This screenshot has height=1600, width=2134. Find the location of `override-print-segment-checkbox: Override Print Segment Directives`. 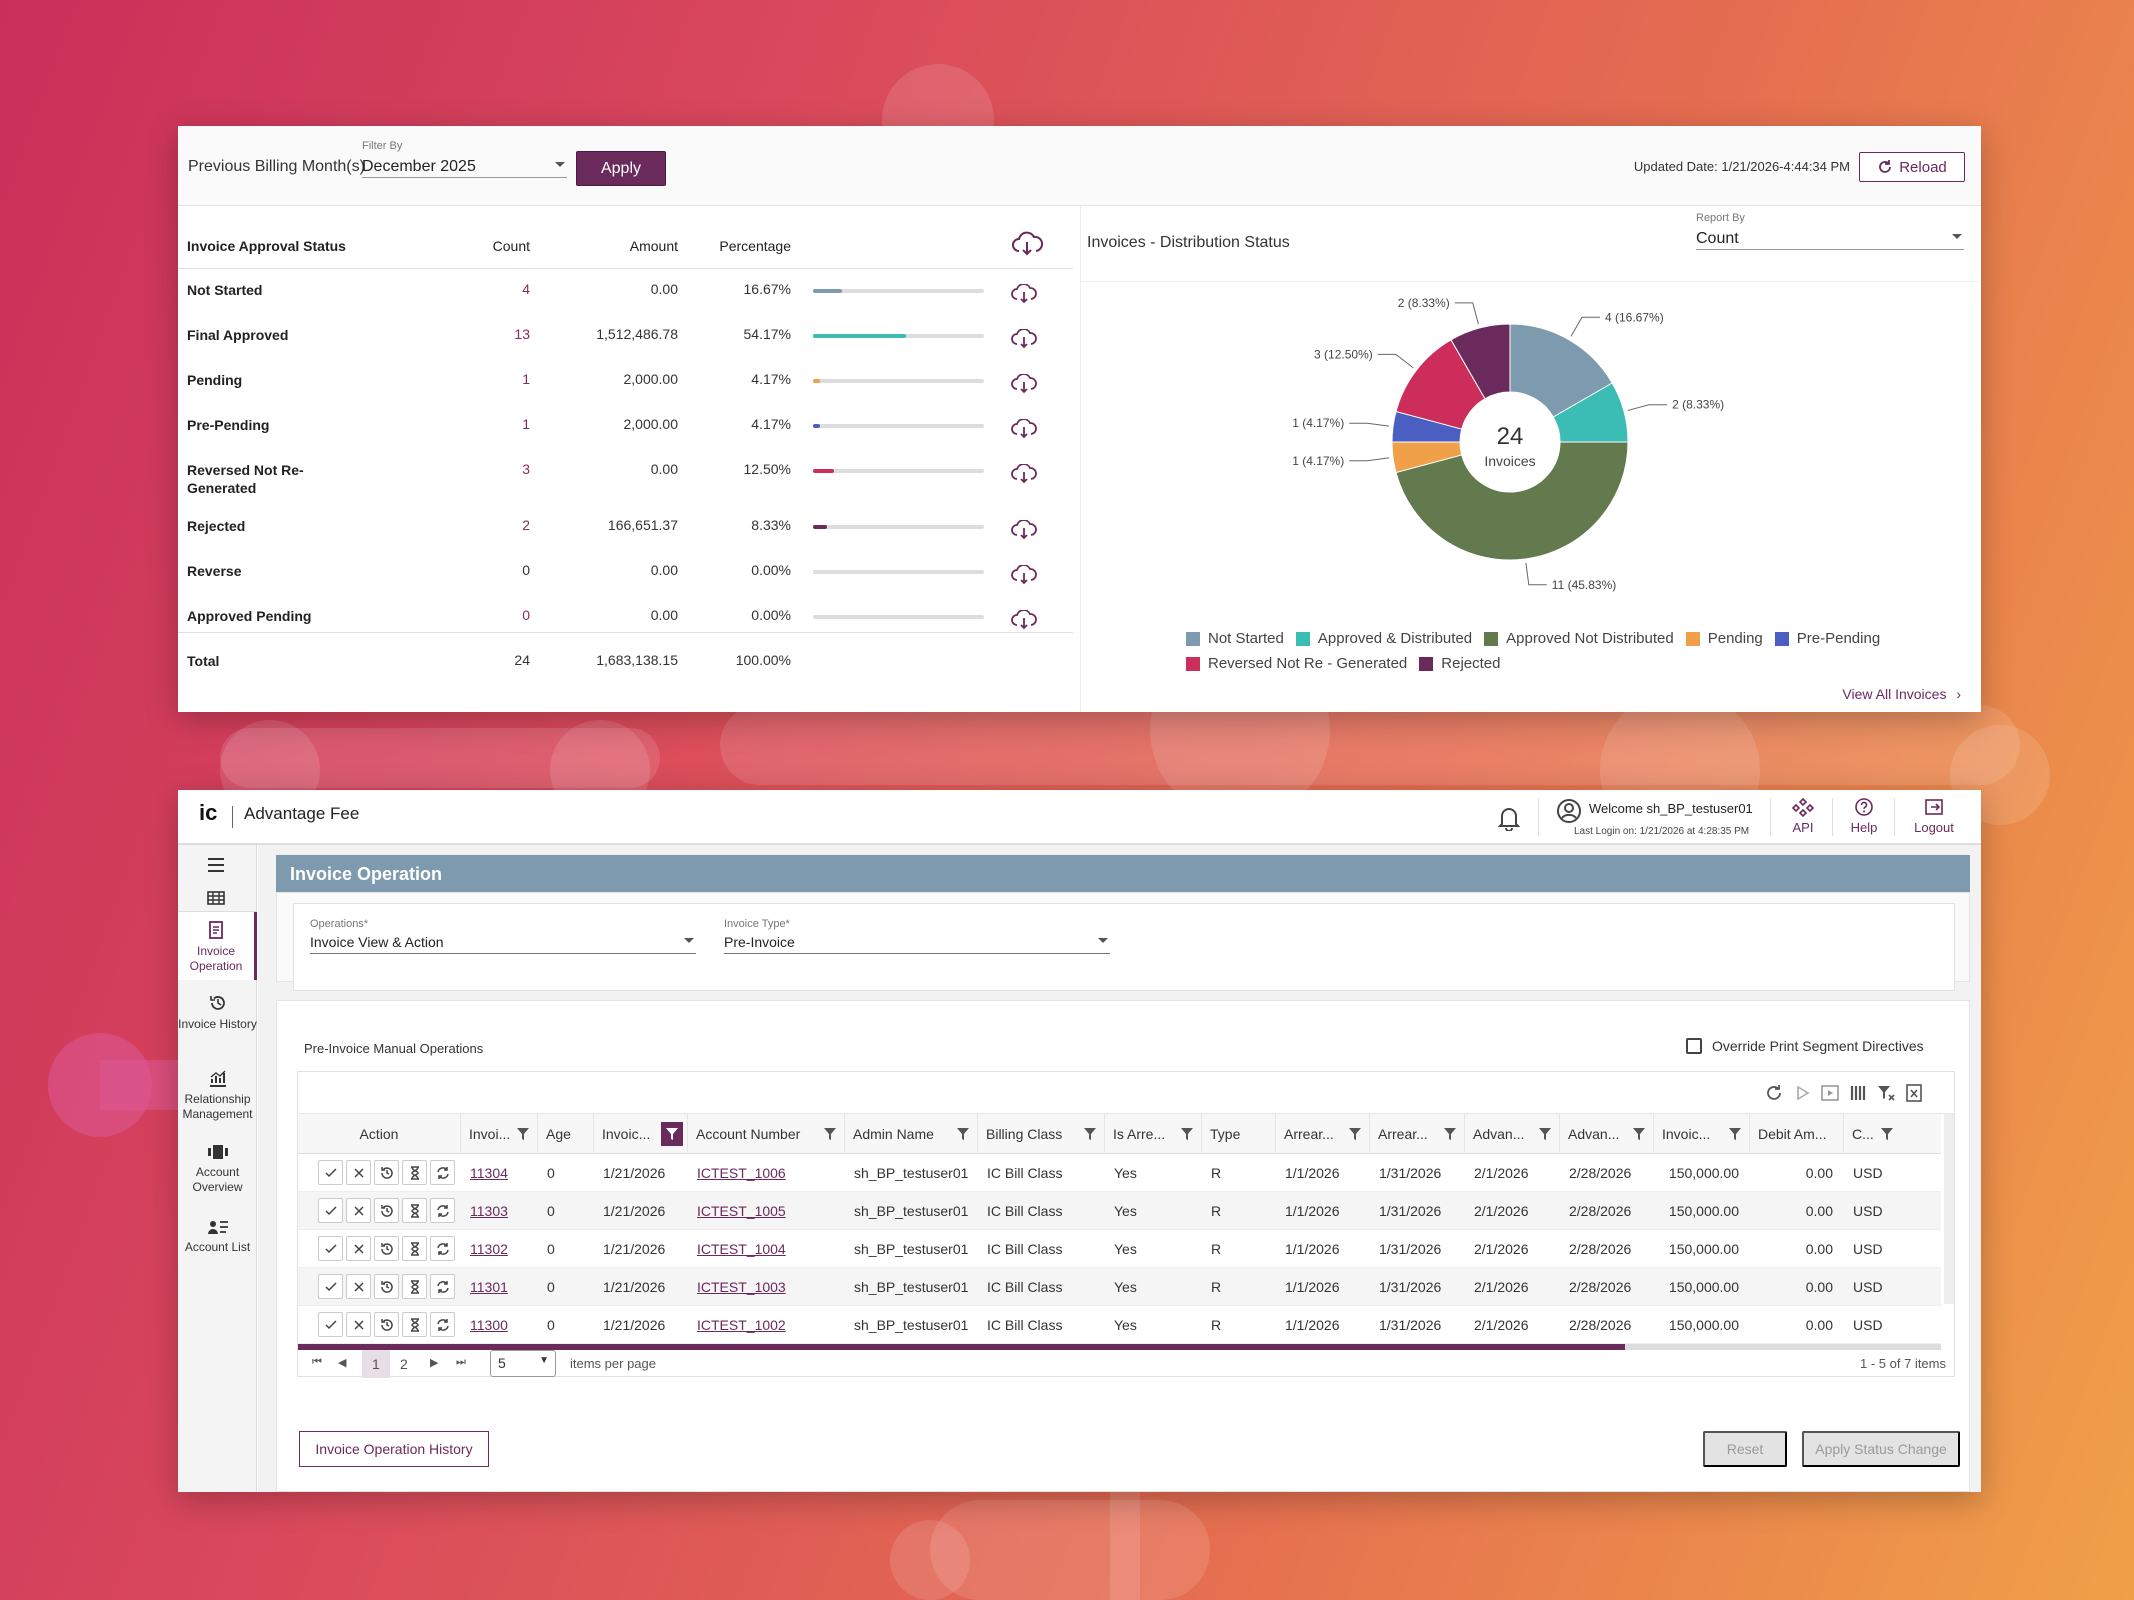

override-print-segment-checkbox: Override Print Segment Directives is located at coordinates (1805, 1046).